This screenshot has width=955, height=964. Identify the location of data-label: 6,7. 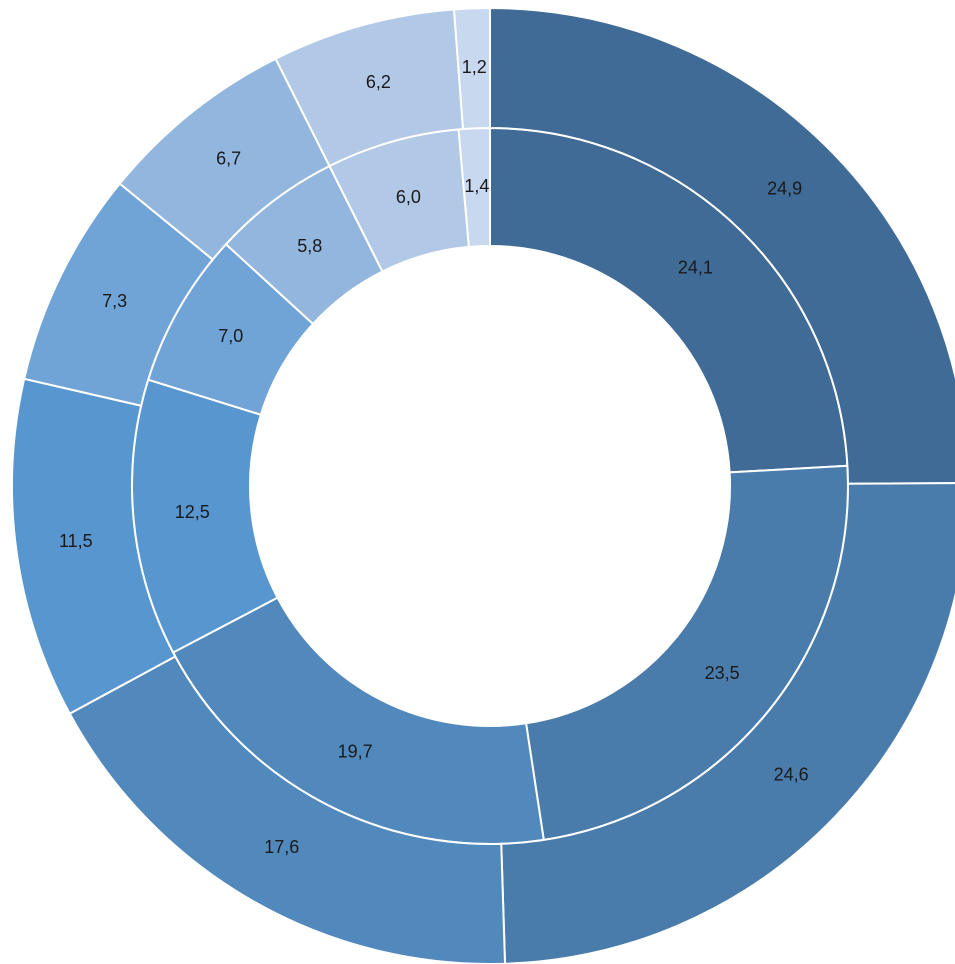
(228, 159).